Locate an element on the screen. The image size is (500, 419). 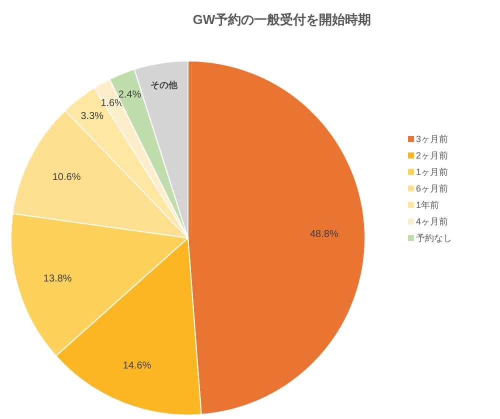
data-label: 3.3% is located at coordinates (92, 116).